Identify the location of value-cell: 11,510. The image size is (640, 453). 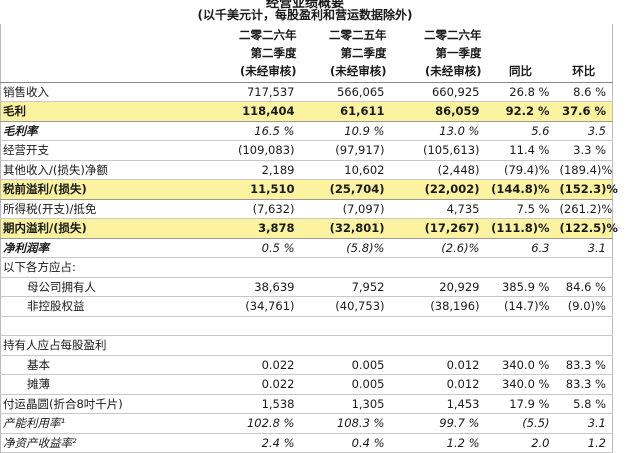
(250, 189).